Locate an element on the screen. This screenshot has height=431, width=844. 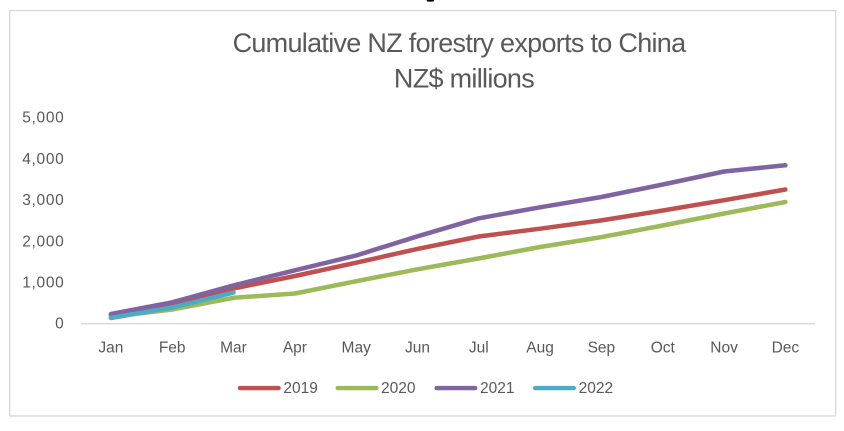
svg-text: Dec is located at coordinates (786, 348).